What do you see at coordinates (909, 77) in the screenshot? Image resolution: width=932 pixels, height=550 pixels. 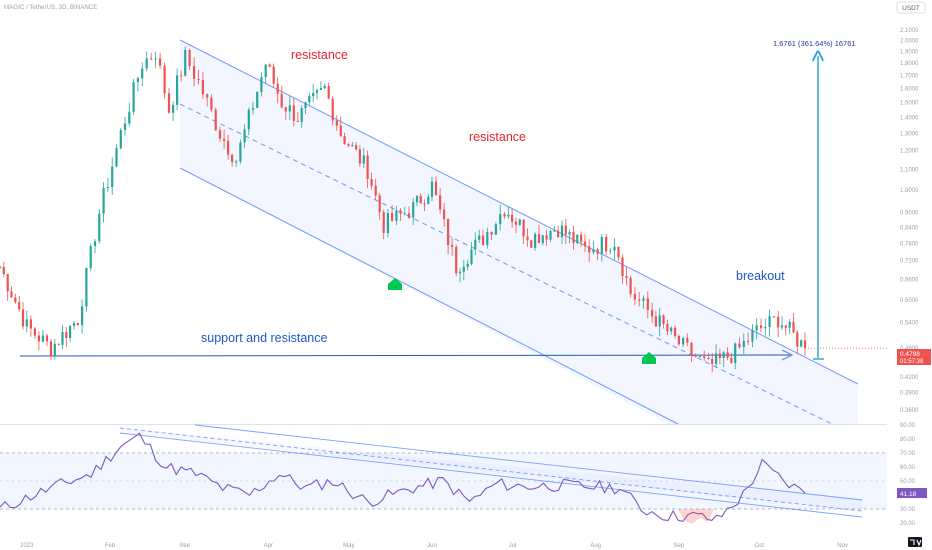 I see `price-tick-label: 1.7000` at bounding box center [909, 77].